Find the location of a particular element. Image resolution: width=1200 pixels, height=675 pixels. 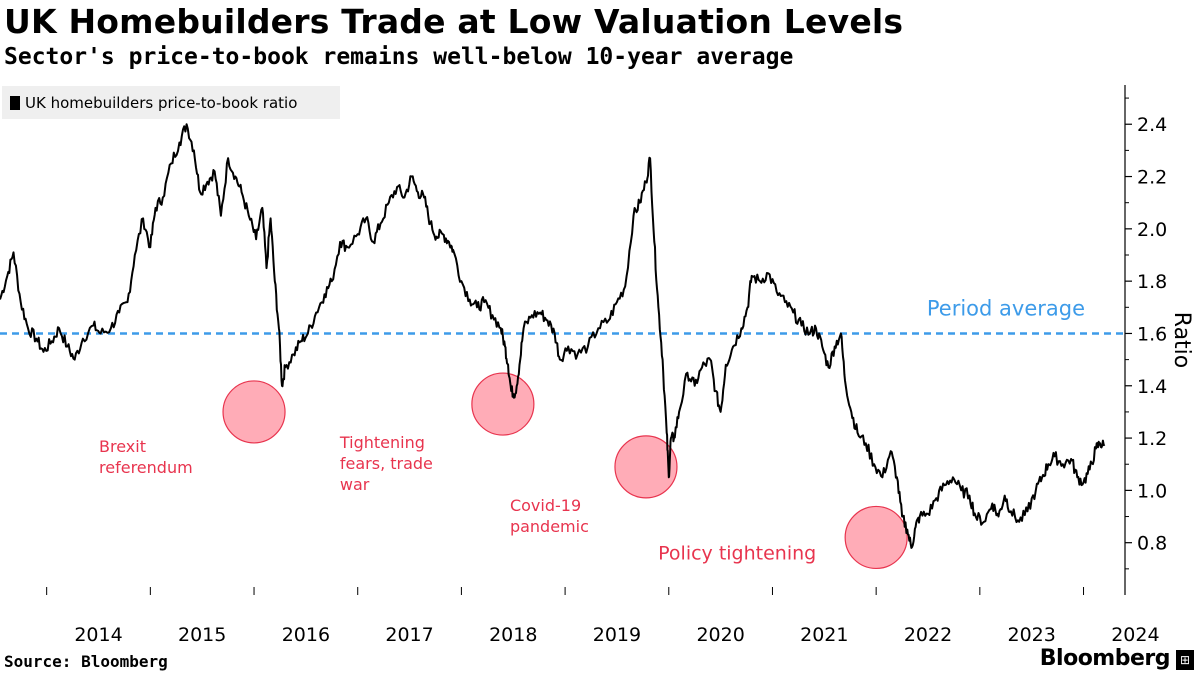

annotation-label-line: fears, trade is located at coordinates (386, 463).